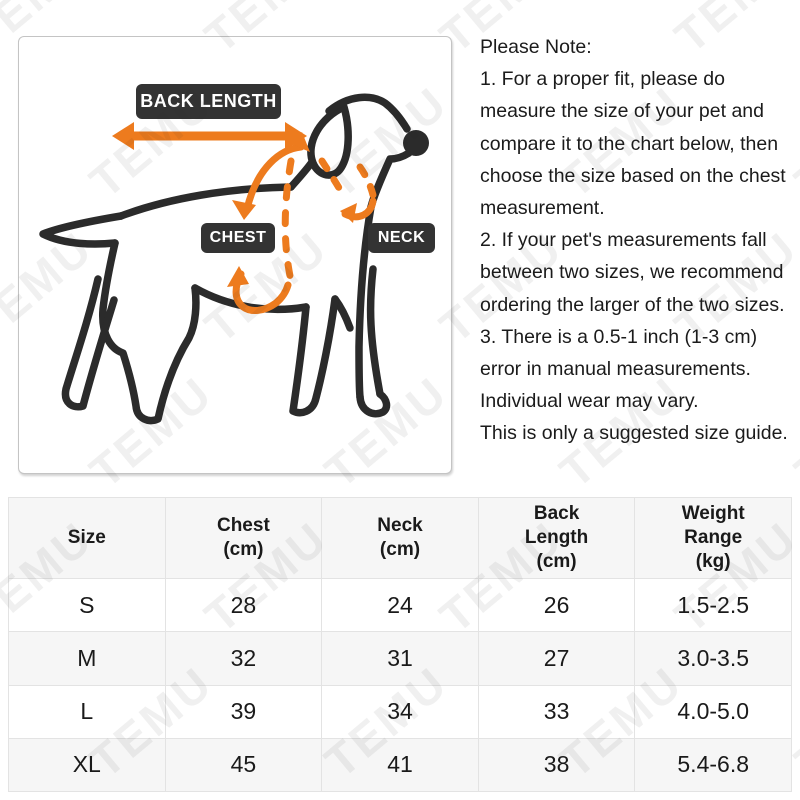  Describe the element at coordinates (713, 538) in the screenshot. I see `column-header-weight: Weight Range (kg)` at that location.